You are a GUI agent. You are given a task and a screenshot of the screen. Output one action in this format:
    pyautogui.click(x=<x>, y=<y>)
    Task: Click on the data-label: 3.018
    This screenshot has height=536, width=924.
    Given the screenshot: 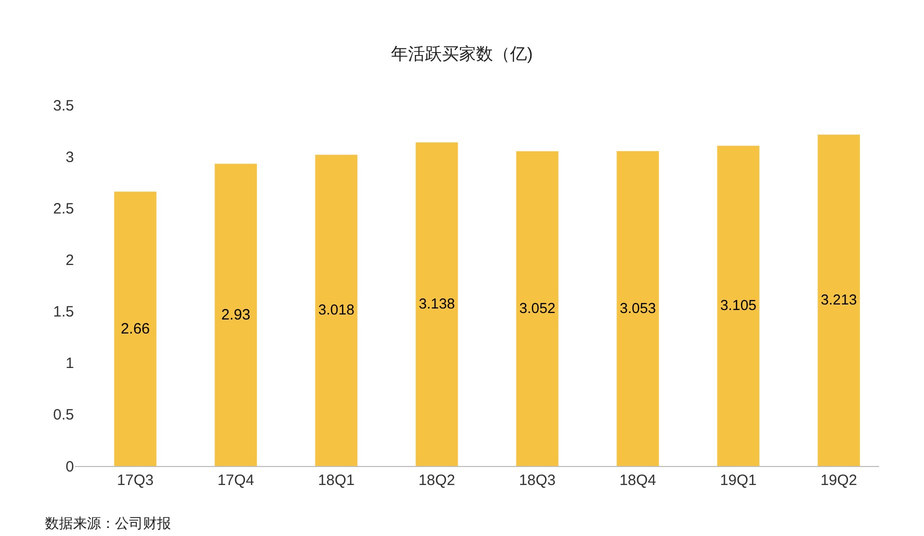 What is the action you would take?
    pyautogui.click(x=336, y=310)
    